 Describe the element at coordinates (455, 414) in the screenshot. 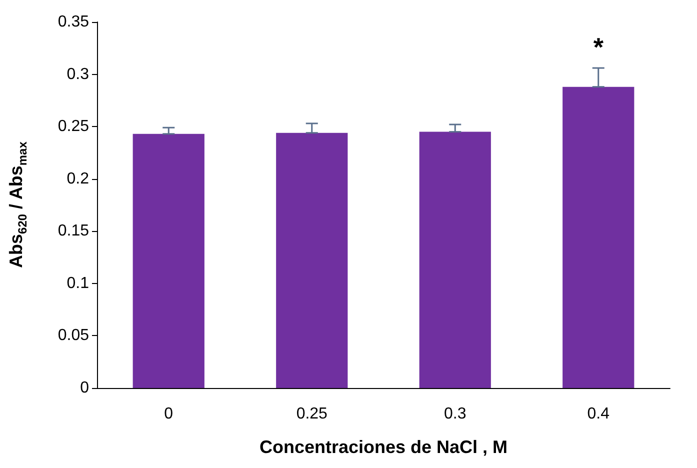

I see `x-tick-label: 0.3` at that location.